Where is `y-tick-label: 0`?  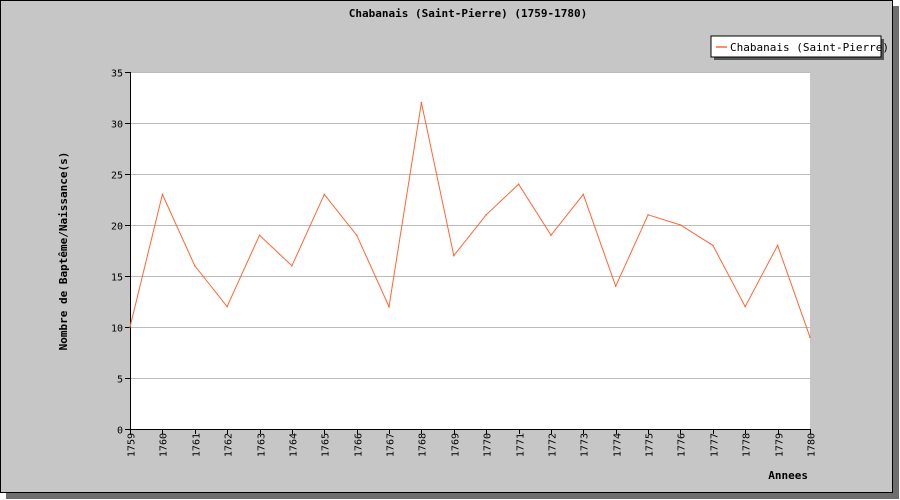 y-tick-label: 0 is located at coordinates (120, 431).